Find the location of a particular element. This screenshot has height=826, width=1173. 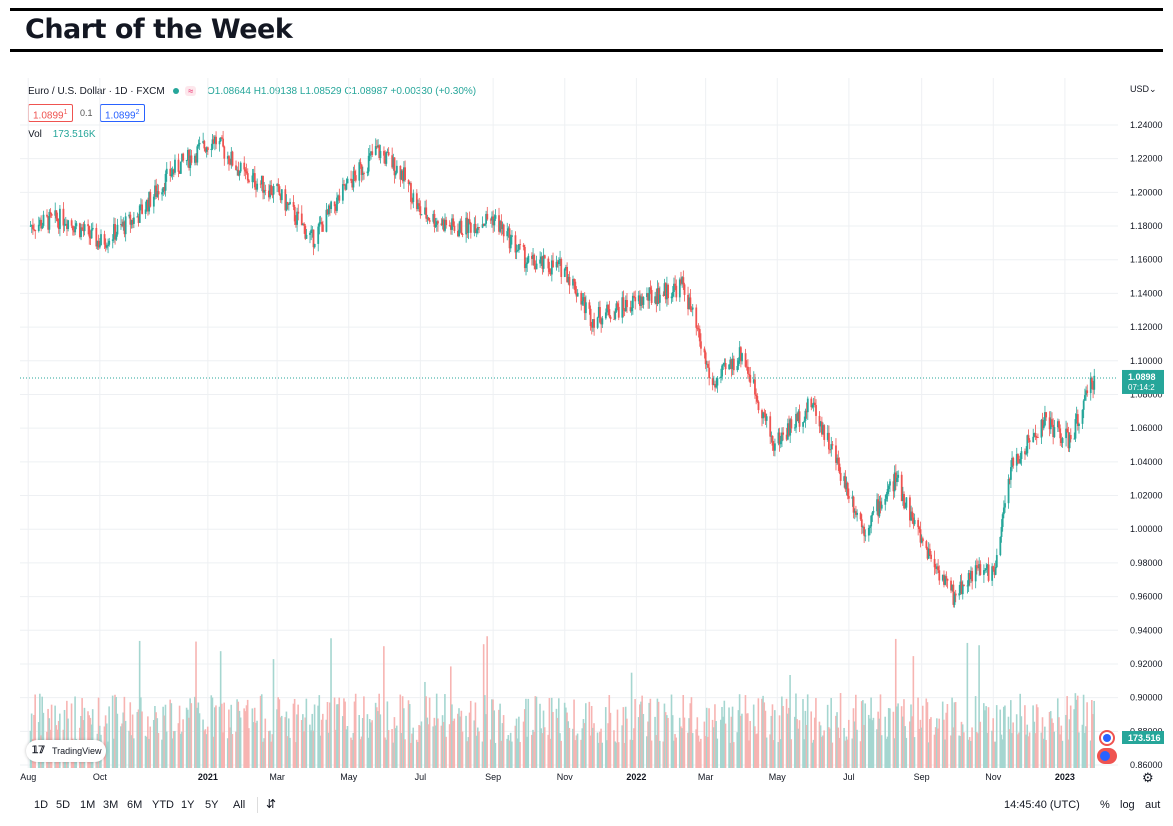

x-tick-label: Nov is located at coordinates (565, 777).